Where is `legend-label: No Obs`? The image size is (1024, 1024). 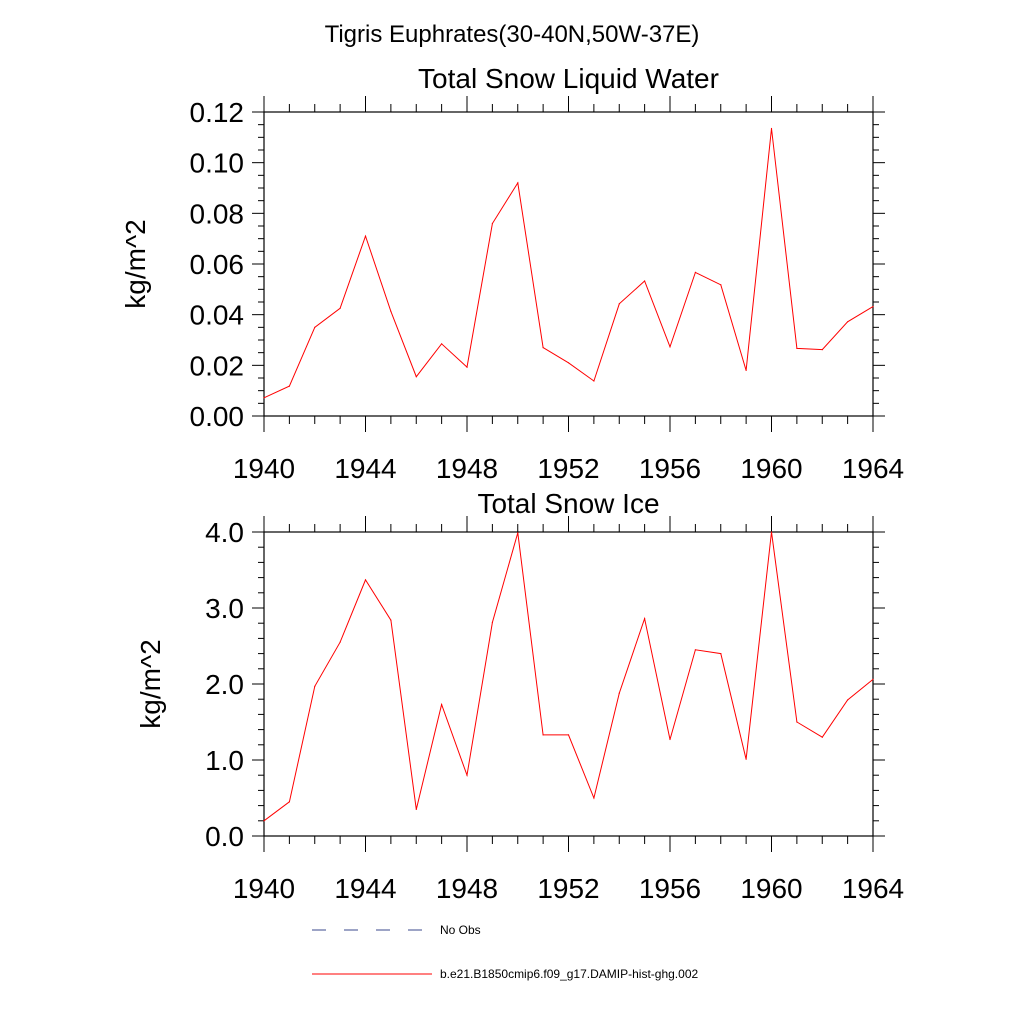 legend-label: No Obs is located at coordinates (460, 930).